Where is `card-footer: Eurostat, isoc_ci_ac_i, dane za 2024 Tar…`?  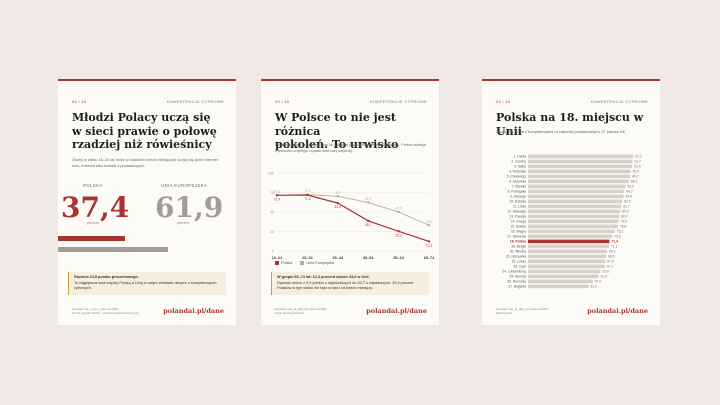 card-footer: Eurostat, isoc_ci_ac_i, dane za 2024 Tar… is located at coordinates (148, 311).